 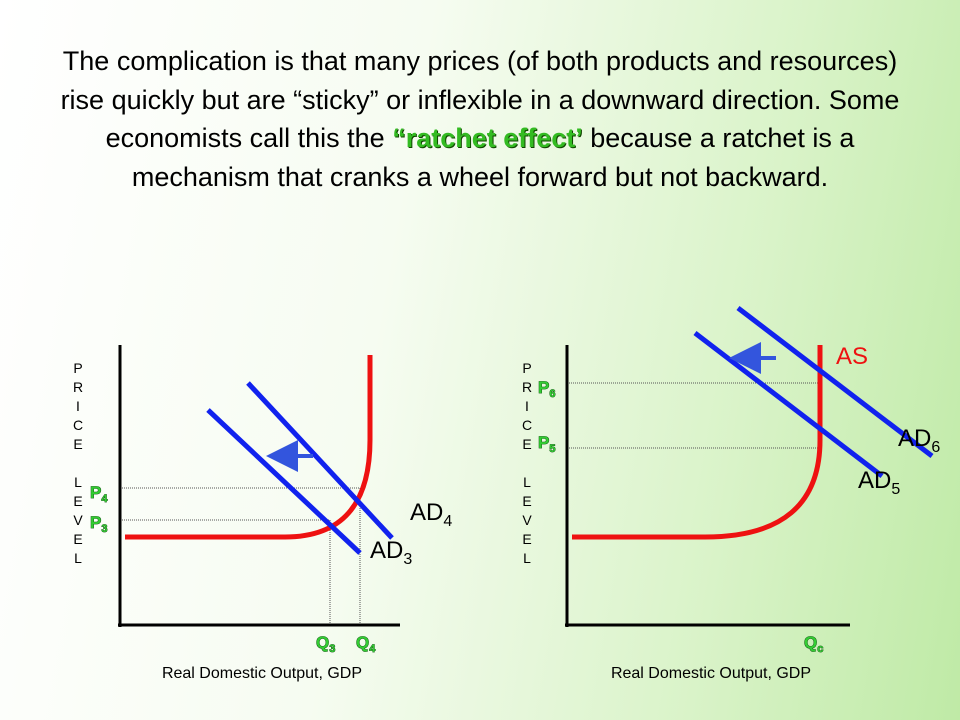 What do you see at coordinates (487, 138) in the screenshot?
I see `title-emphasis: “ratchet effect’` at bounding box center [487, 138].